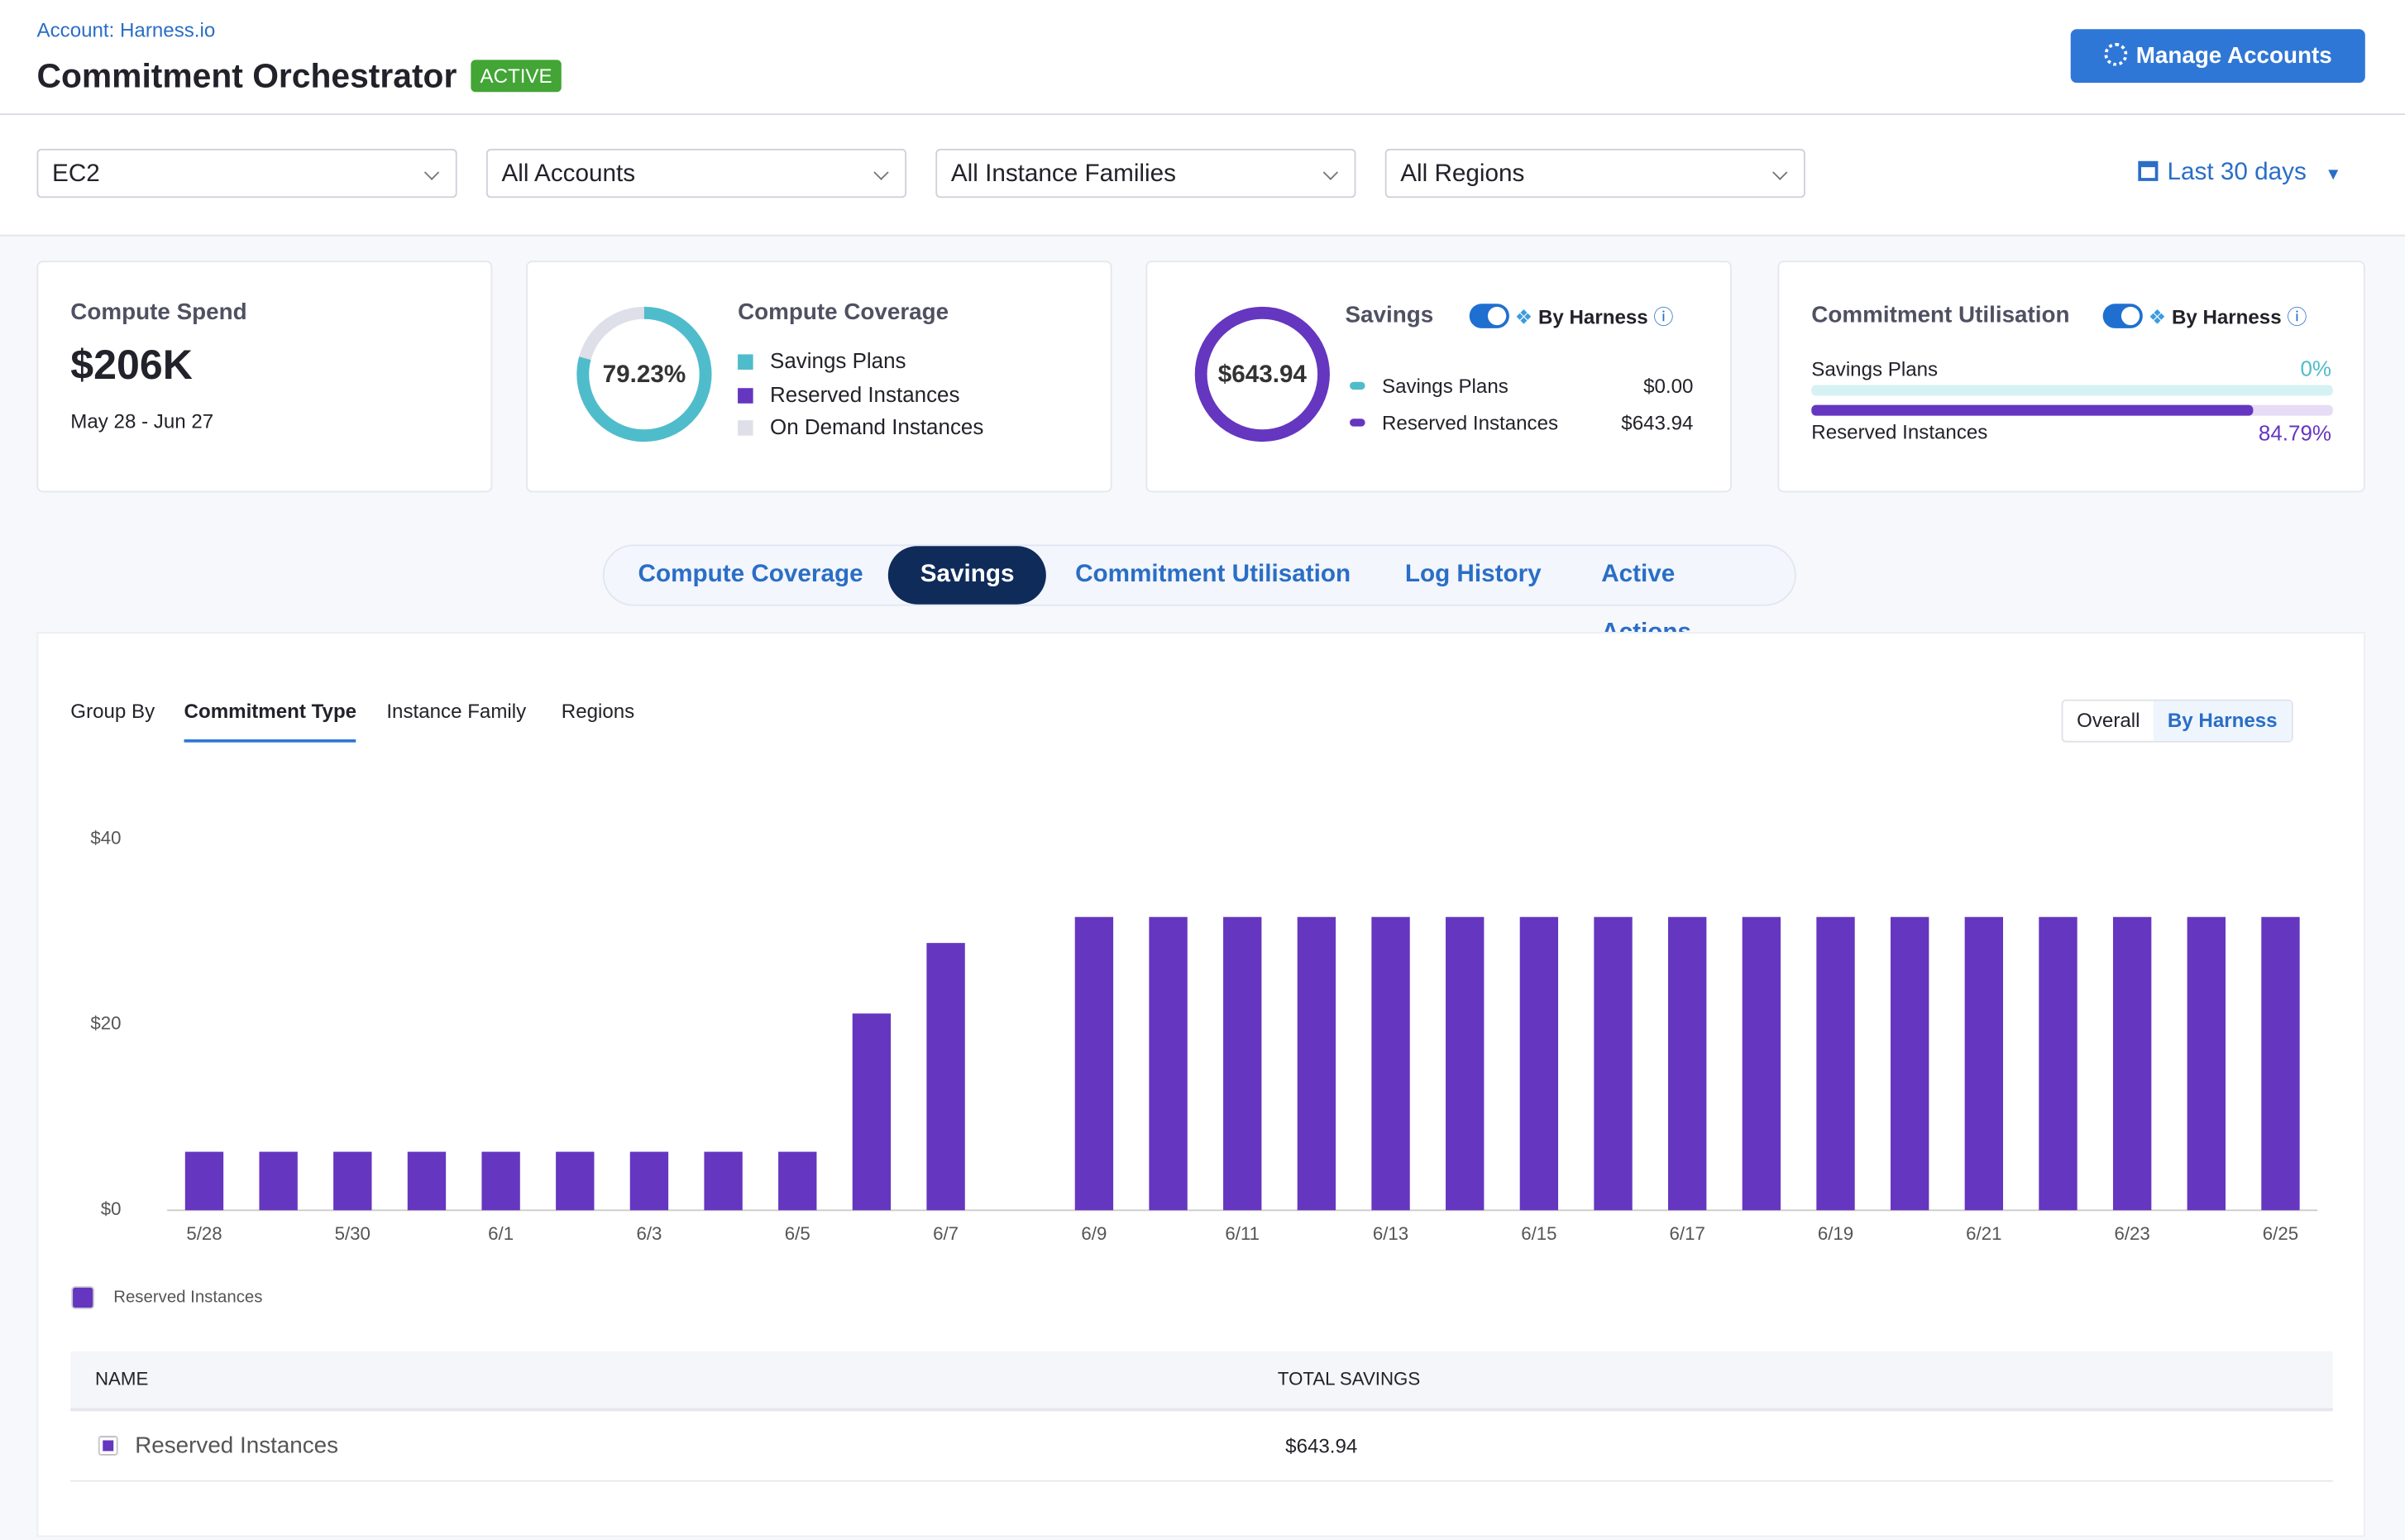 The width and height of the screenshot is (2405, 1540). What do you see at coordinates (2233, 55) in the screenshot?
I see `button-label: Manage Accounts` at bounding box center [2233, 55].